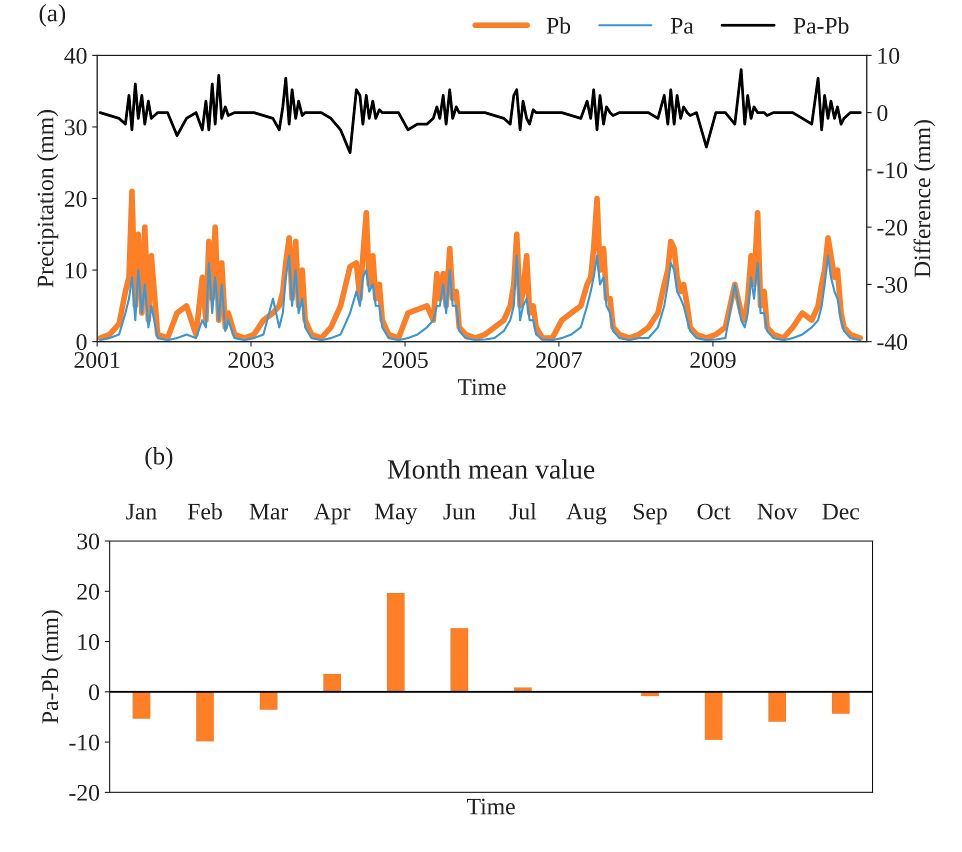 The width and height of the screenshot is (962, 852). I want to click on legend-label: Pa, so click(682, 26).